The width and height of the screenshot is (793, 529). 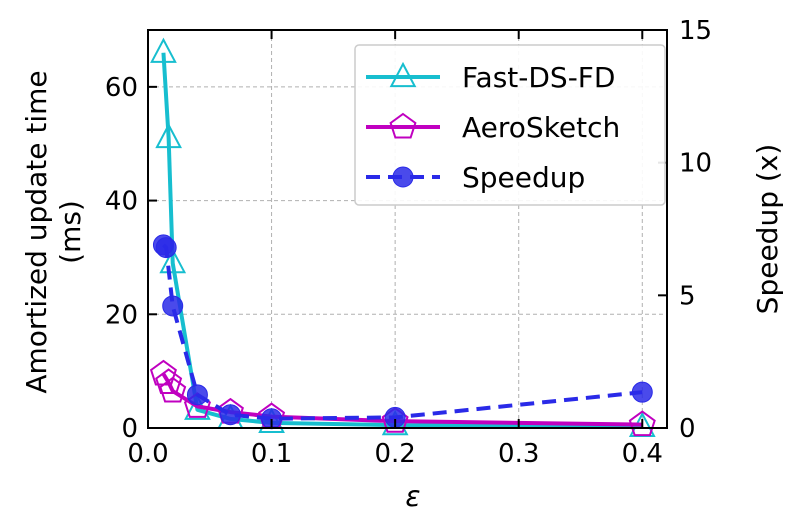 What do you see at coordinates (129, 429) in the screenshot?
I see `y-tick-label: 0` at bounding box center [129, 429].